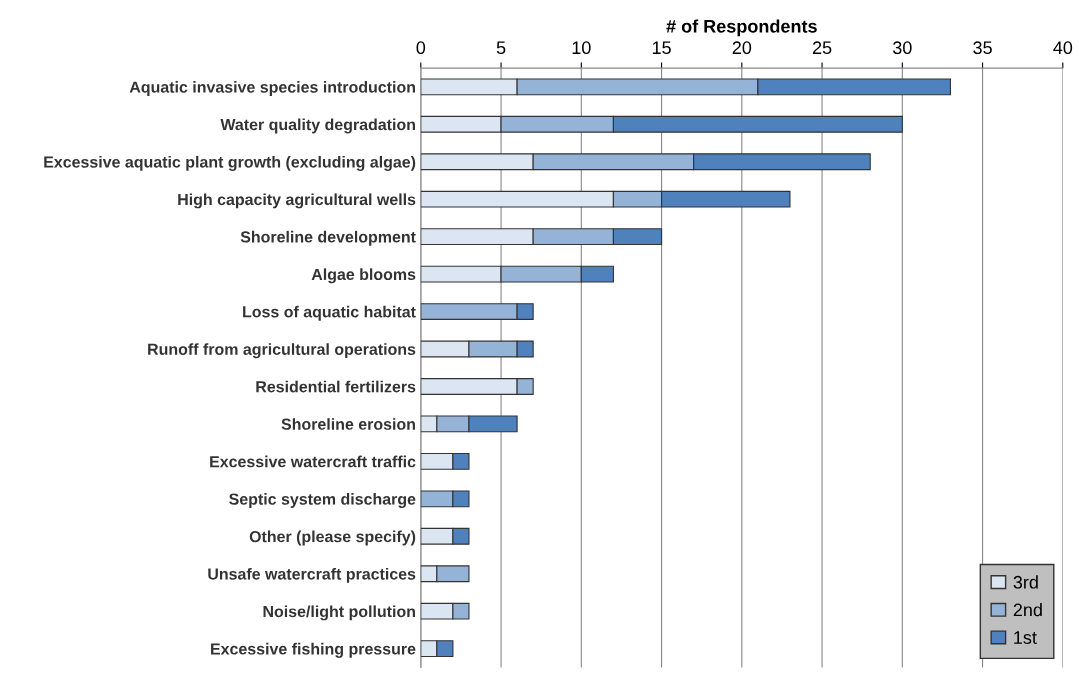 Image resolution: width=1079 pixels, height=681 pixels. I want to click on y-tick-label: Shoreline development, so click(328, 238).